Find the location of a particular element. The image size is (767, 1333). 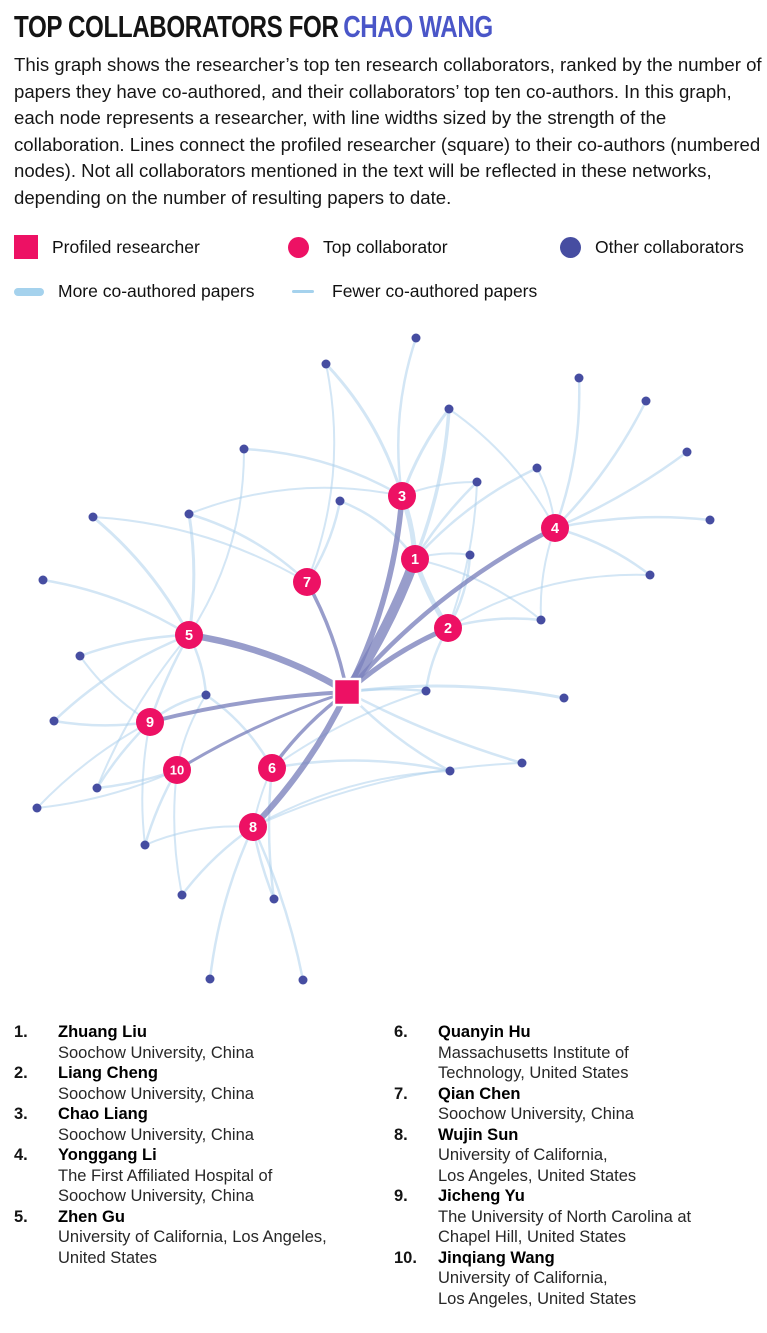

collaborator-name: Qian Chen is located at coordinates (479, 1093).